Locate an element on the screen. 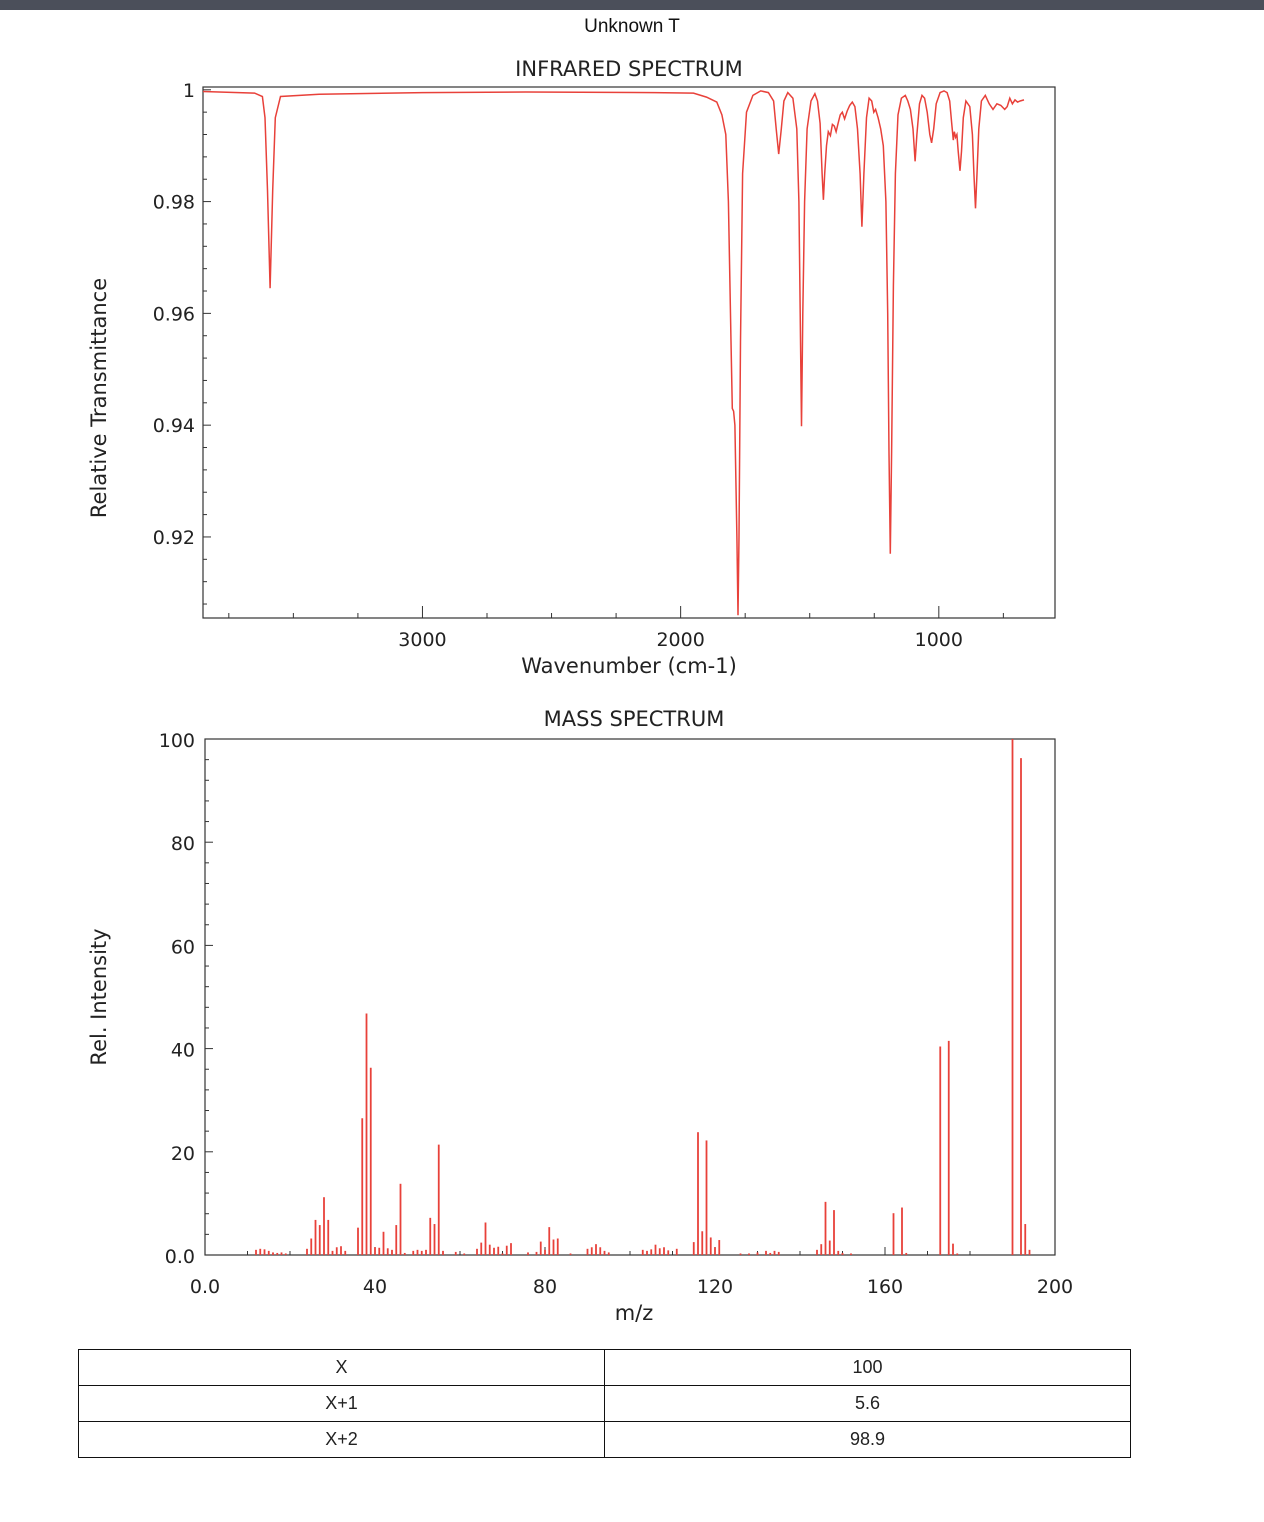 This screenshot has width=1264, height=1522. ms-x-axis-label: m/z is located at coordinates (634, 1313).